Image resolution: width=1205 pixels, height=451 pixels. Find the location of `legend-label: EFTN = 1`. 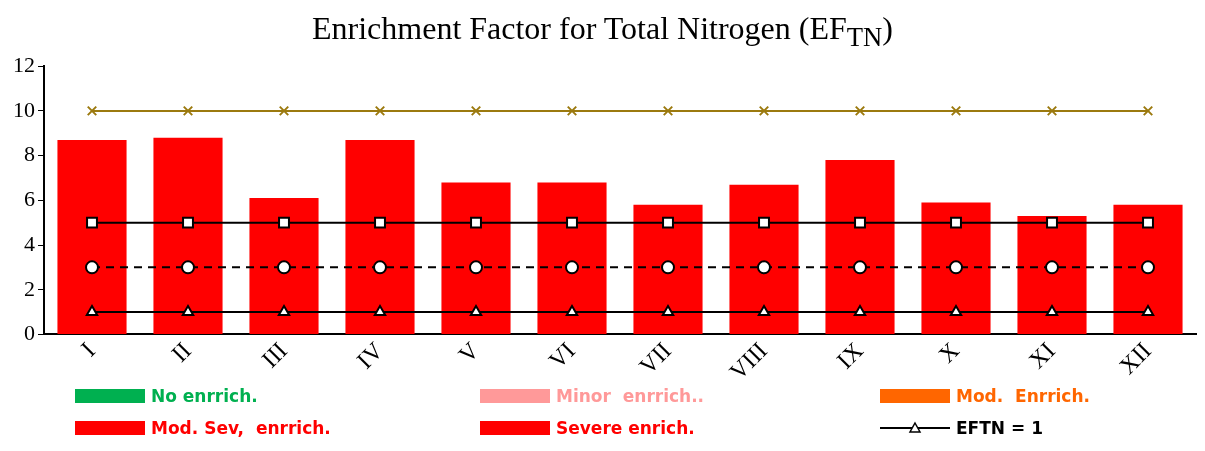

legend-label: EFTN = 1 is located at coordinates (999, 428).